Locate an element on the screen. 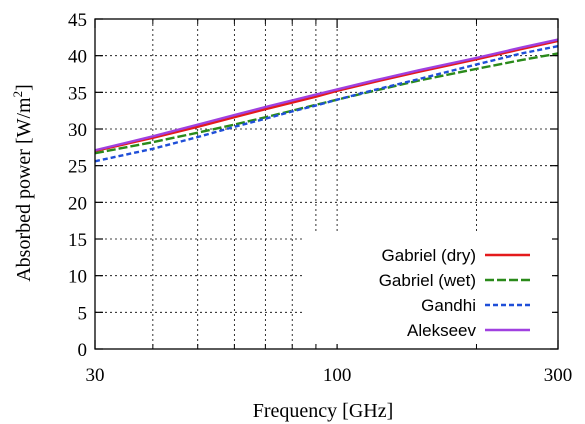 This screenshot has width=585, height=424. y-tick-label: 40 is located at coordinates (77, 57).